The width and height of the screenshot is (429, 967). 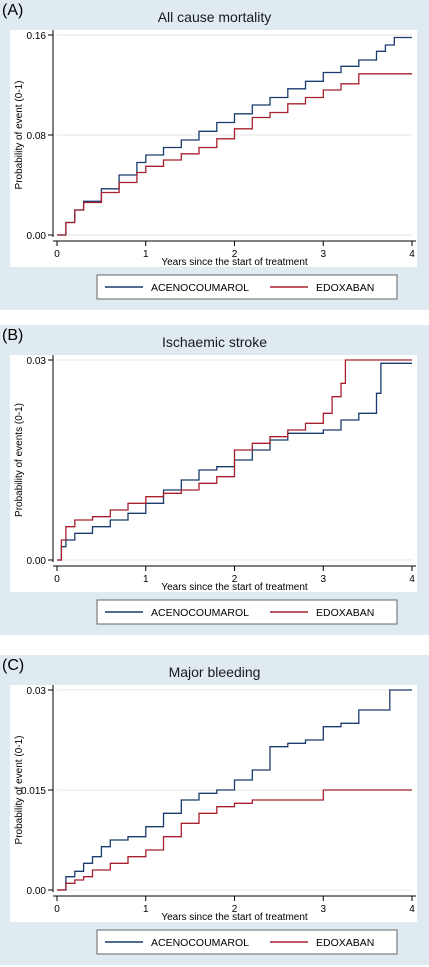 I want to click on chart-title: Ischaemic stroke, so click(x=214, y=342).